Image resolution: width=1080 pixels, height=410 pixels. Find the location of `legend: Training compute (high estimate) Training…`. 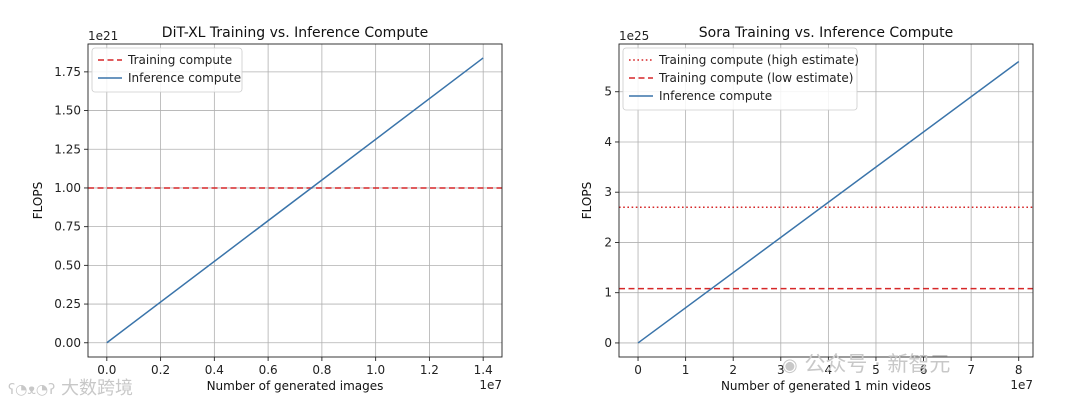

legend: Training compute (high estimate) Training… is located at coordinates (740, 79).